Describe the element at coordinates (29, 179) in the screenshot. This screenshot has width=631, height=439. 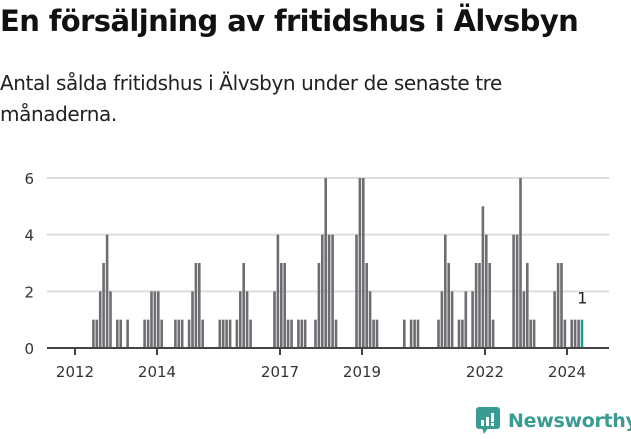
I see `y-tick-label: 6` at that location.